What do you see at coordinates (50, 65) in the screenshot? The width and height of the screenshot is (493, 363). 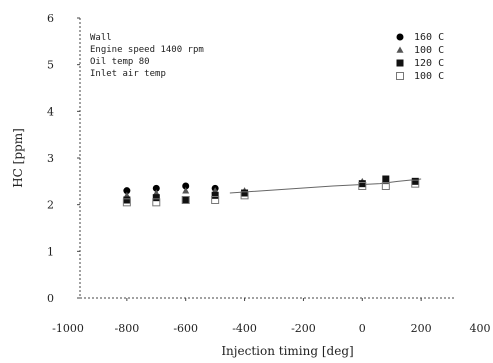 I see `y-tick-label: 5` at bounding box center [50, 65].